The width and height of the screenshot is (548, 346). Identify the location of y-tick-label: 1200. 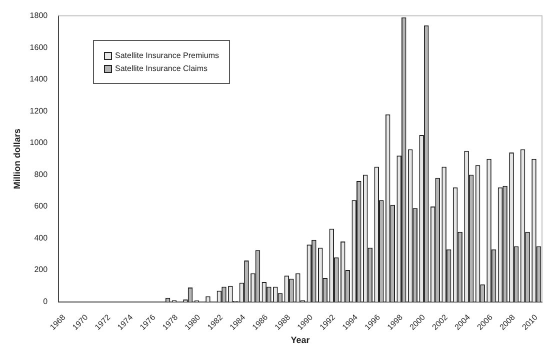
(39, 111).